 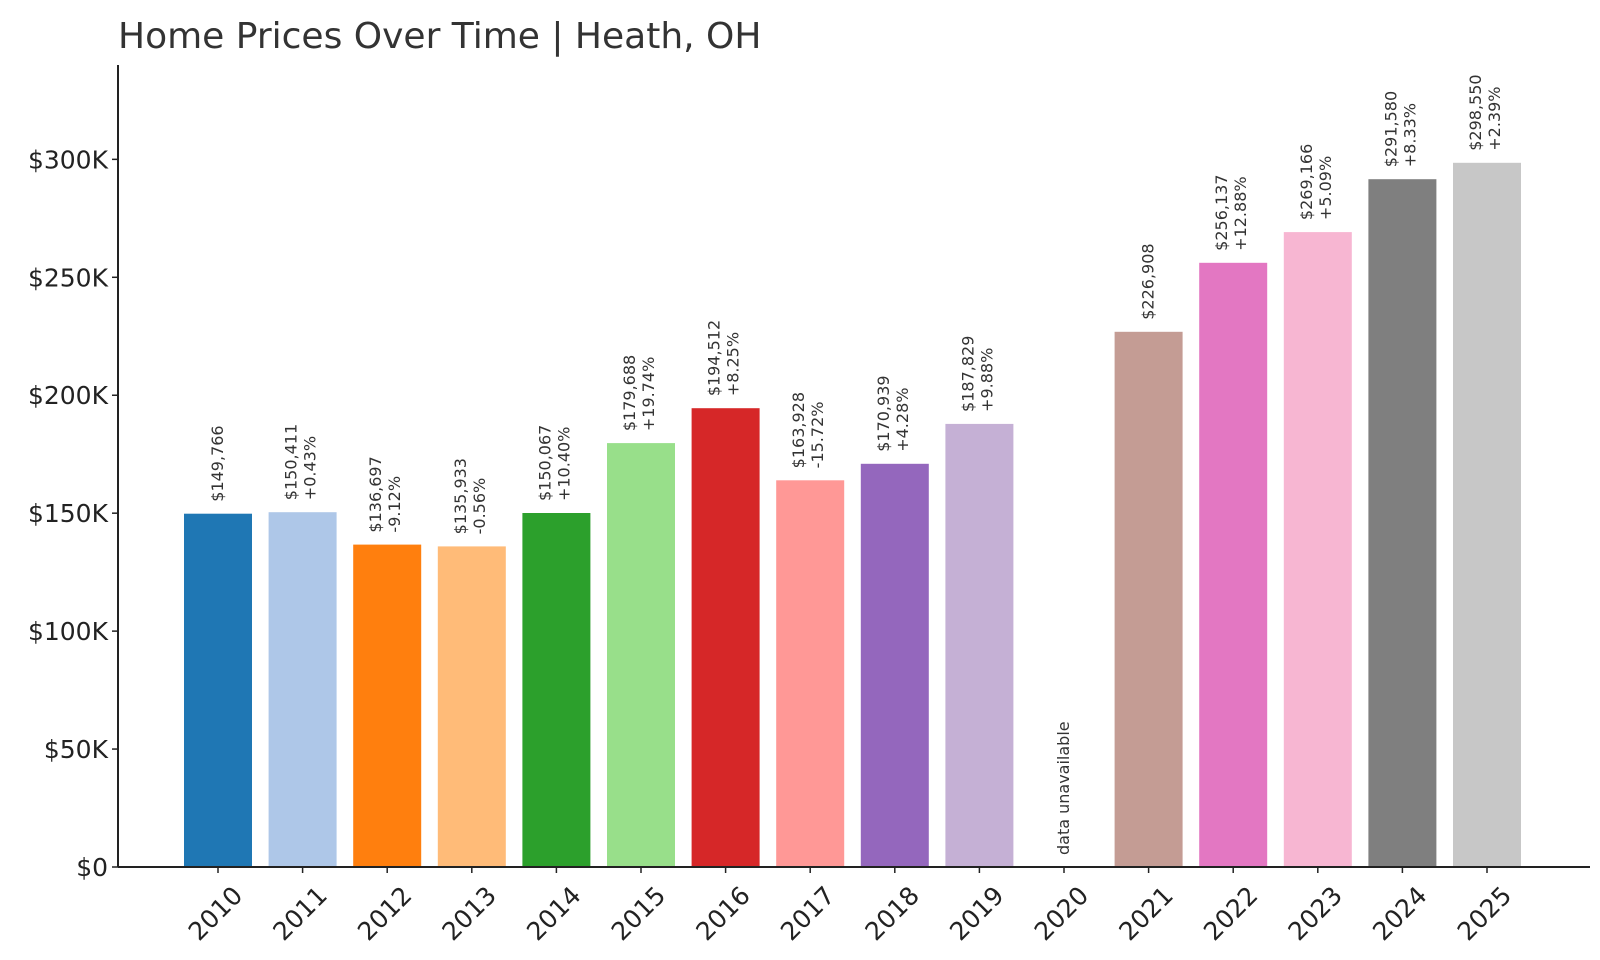 I want to click on change-label-2014: +10.40%, so click(x=563, y=464).